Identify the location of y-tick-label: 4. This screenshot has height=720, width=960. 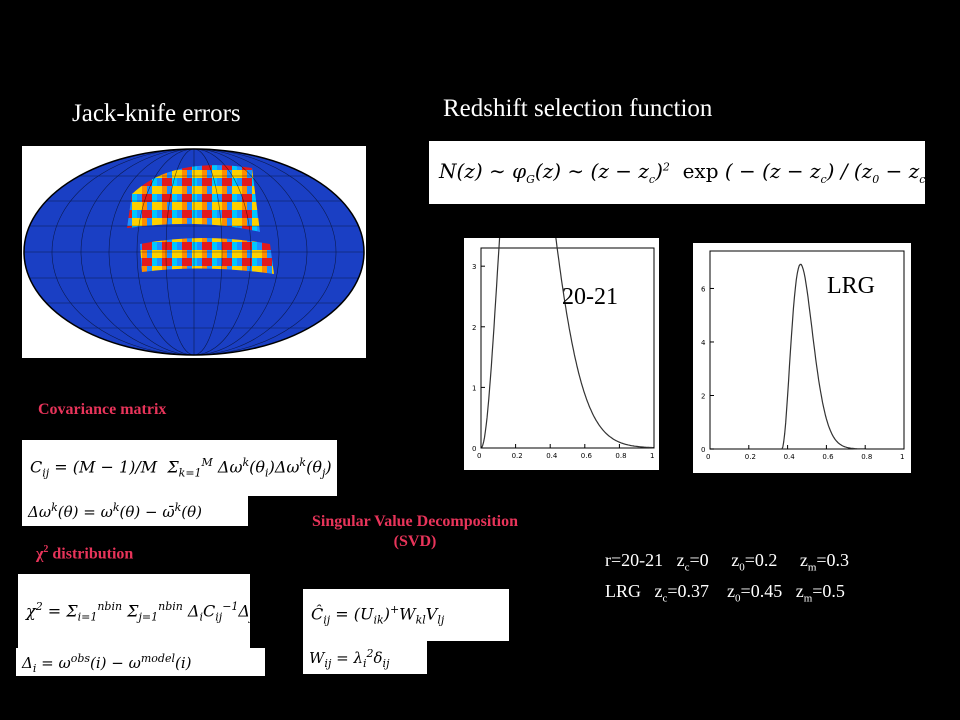
(703, 343).